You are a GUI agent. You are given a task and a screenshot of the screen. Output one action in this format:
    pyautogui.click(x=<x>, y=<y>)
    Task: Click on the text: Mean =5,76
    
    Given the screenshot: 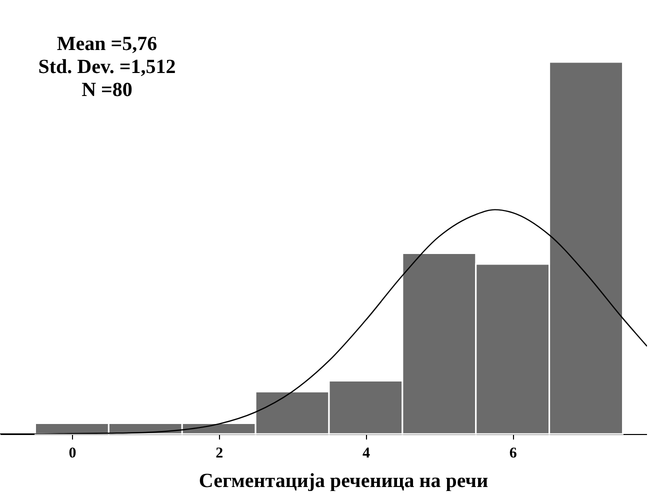 What is the action you would take?
    pyautogui.click(x=107, y=44)
    